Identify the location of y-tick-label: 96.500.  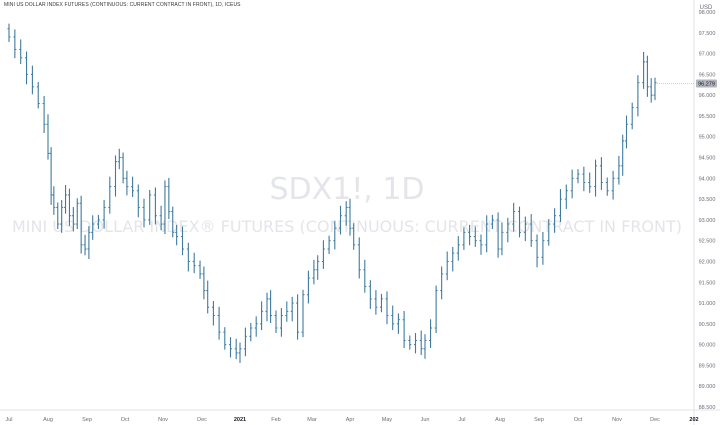
(707, 75).